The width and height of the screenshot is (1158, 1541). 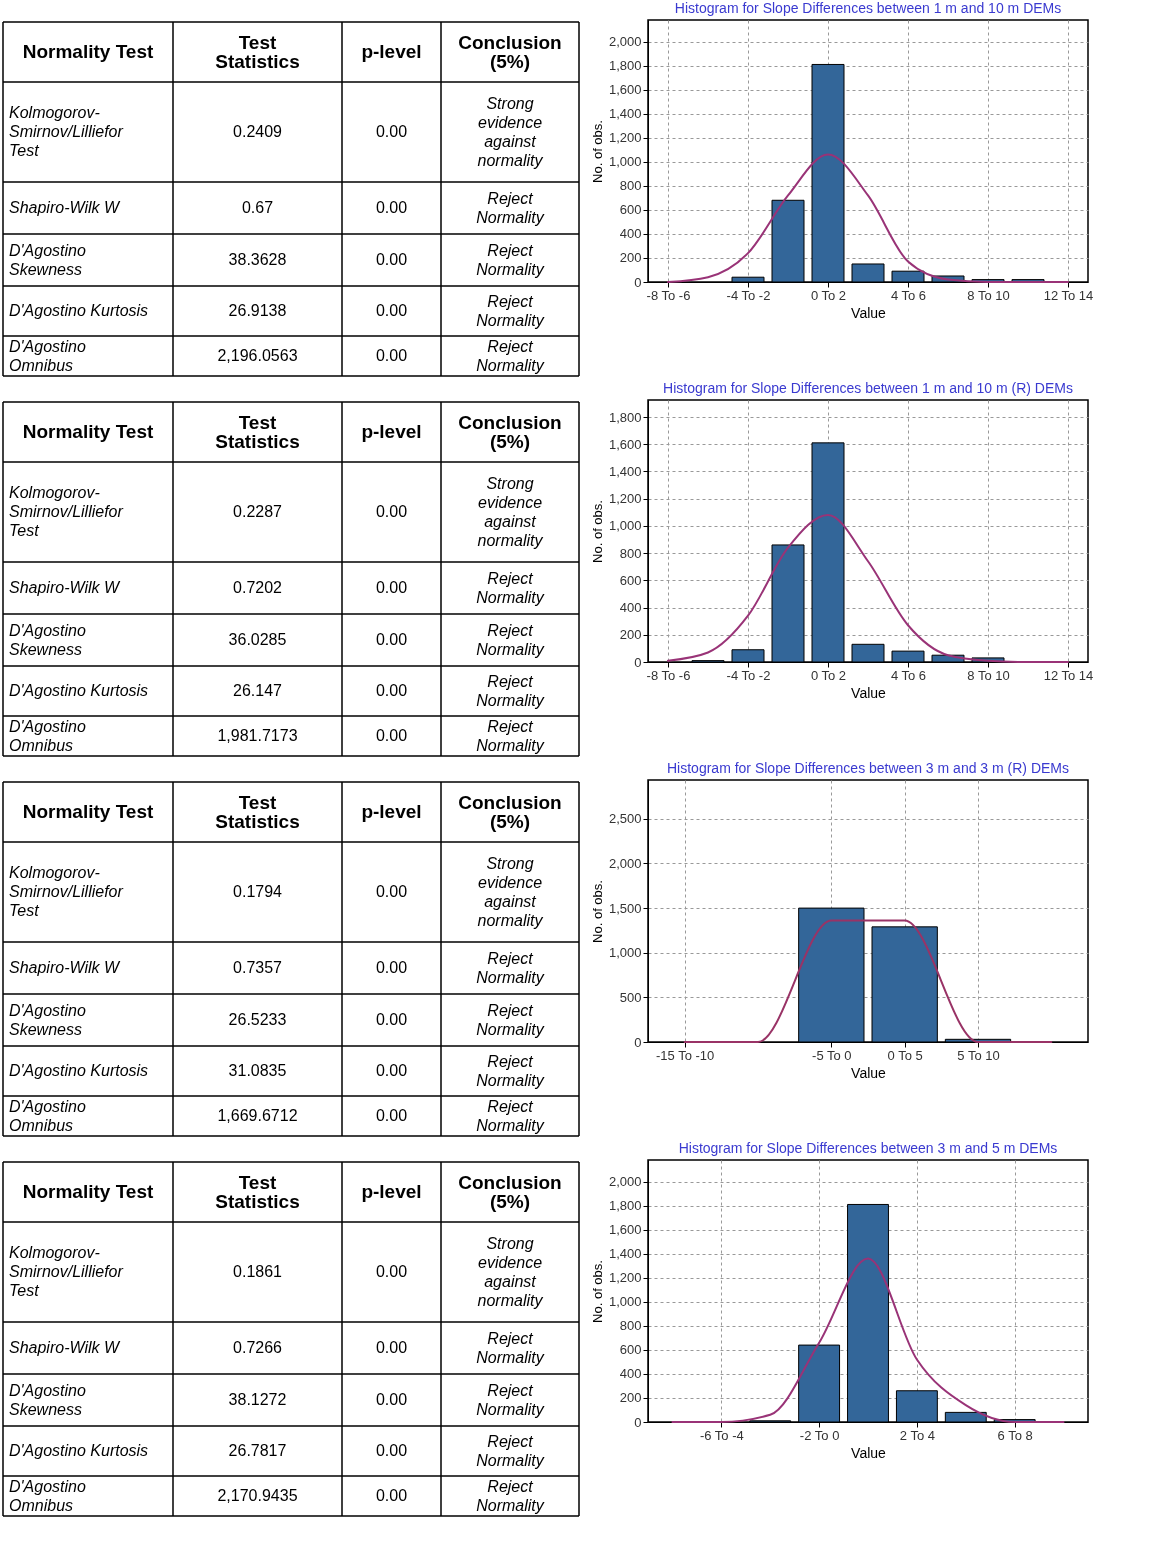 I want to click on chart-title: Histogram for Slope Differences between 3 m and 3 m (R) DEMs, so click(x=868, y=768).